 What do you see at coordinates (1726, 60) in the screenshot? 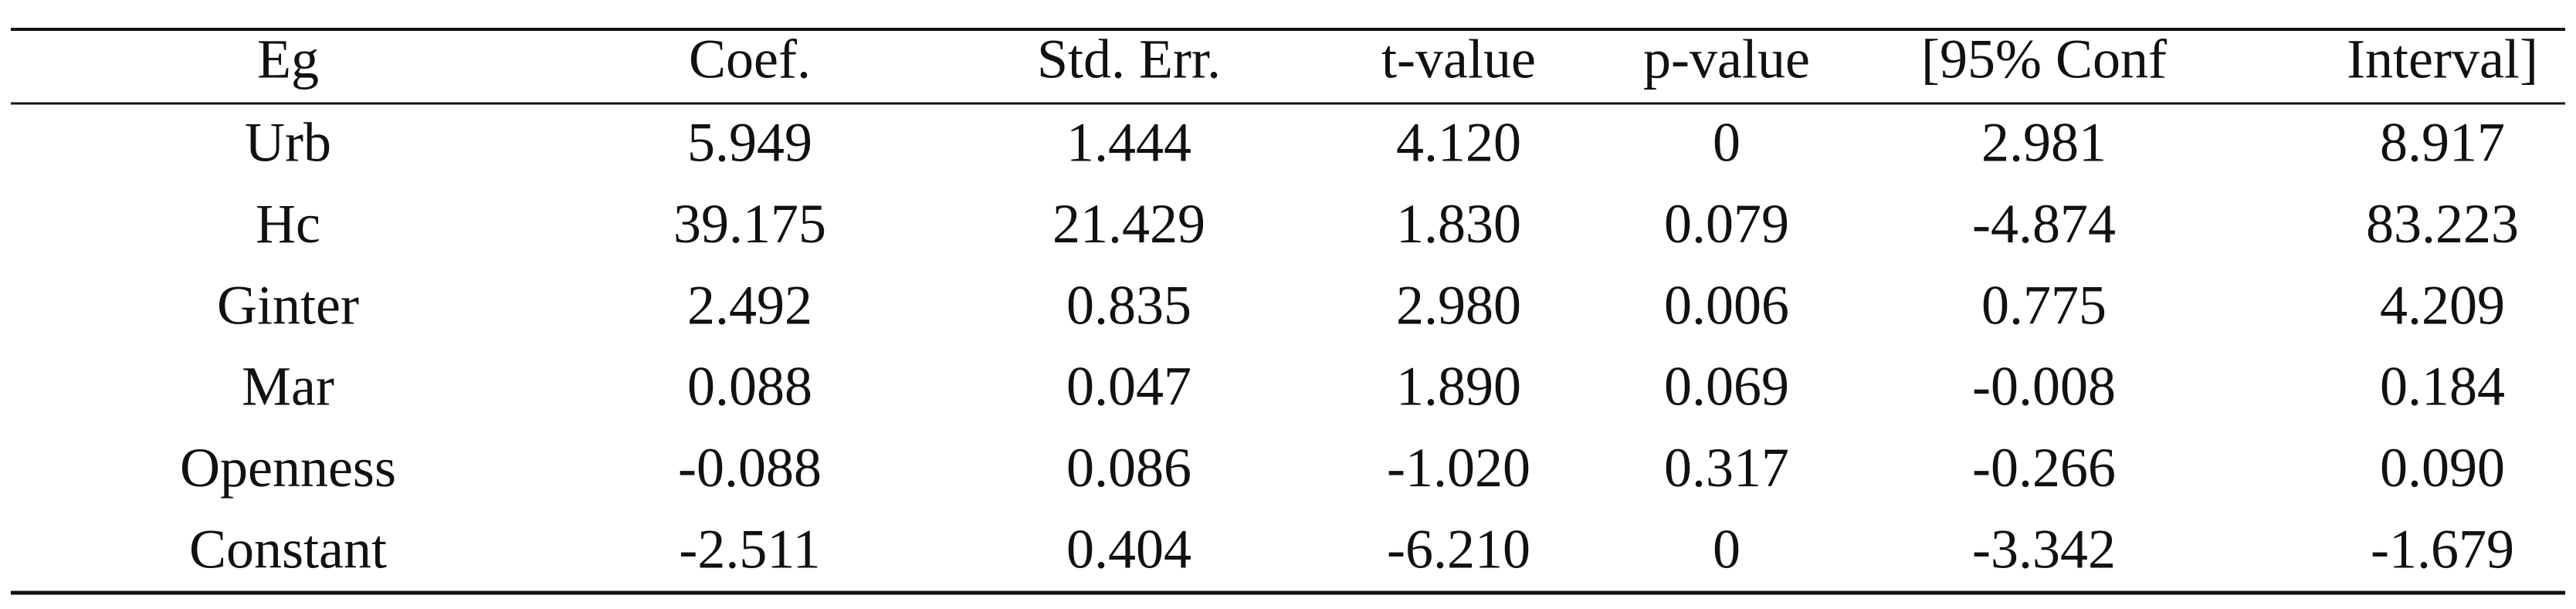
I see `header-cell: p-value` at bounding box center [1726, 60].